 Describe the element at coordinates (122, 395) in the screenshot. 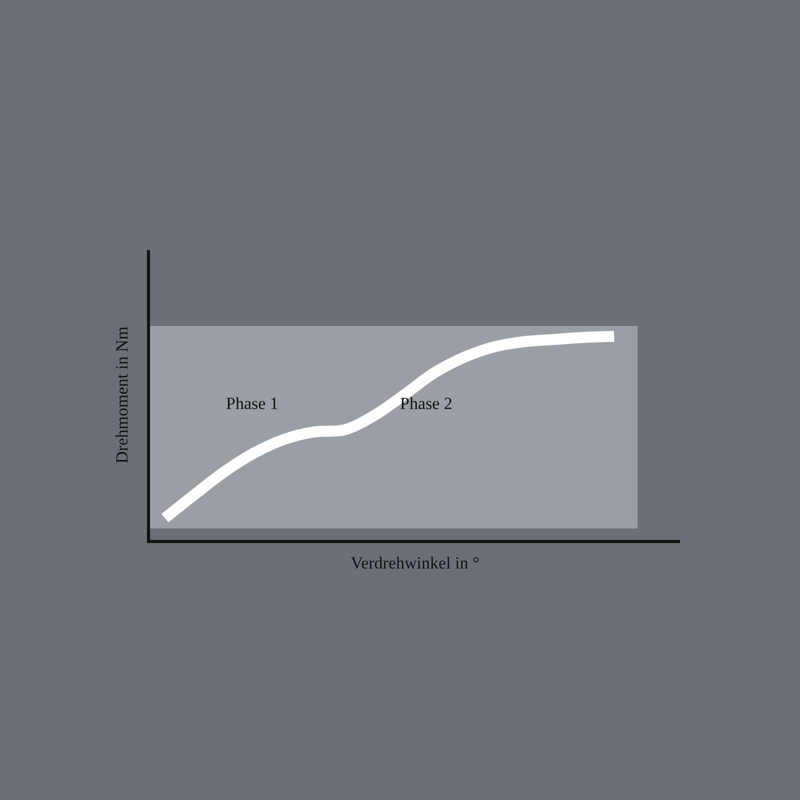

I see `y-axis-title: Drehmoment in Nm` at that location.